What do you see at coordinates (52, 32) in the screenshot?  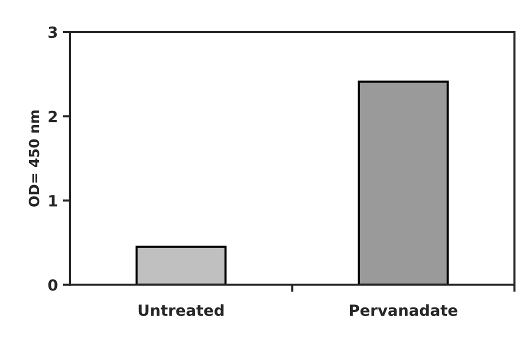 I see `y-tick-label: 3` at bounding box center [52, 32].